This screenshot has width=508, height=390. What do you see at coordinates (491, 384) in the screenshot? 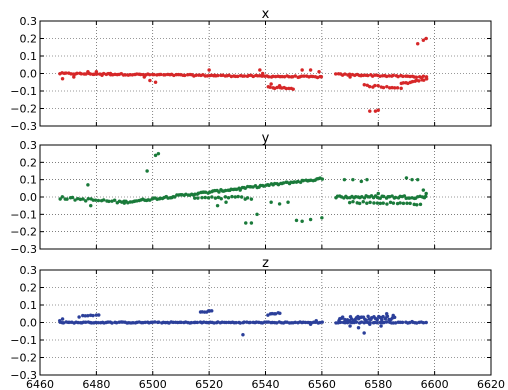
I see `x-tick-label: 6620` at bounding box center [491, 384].